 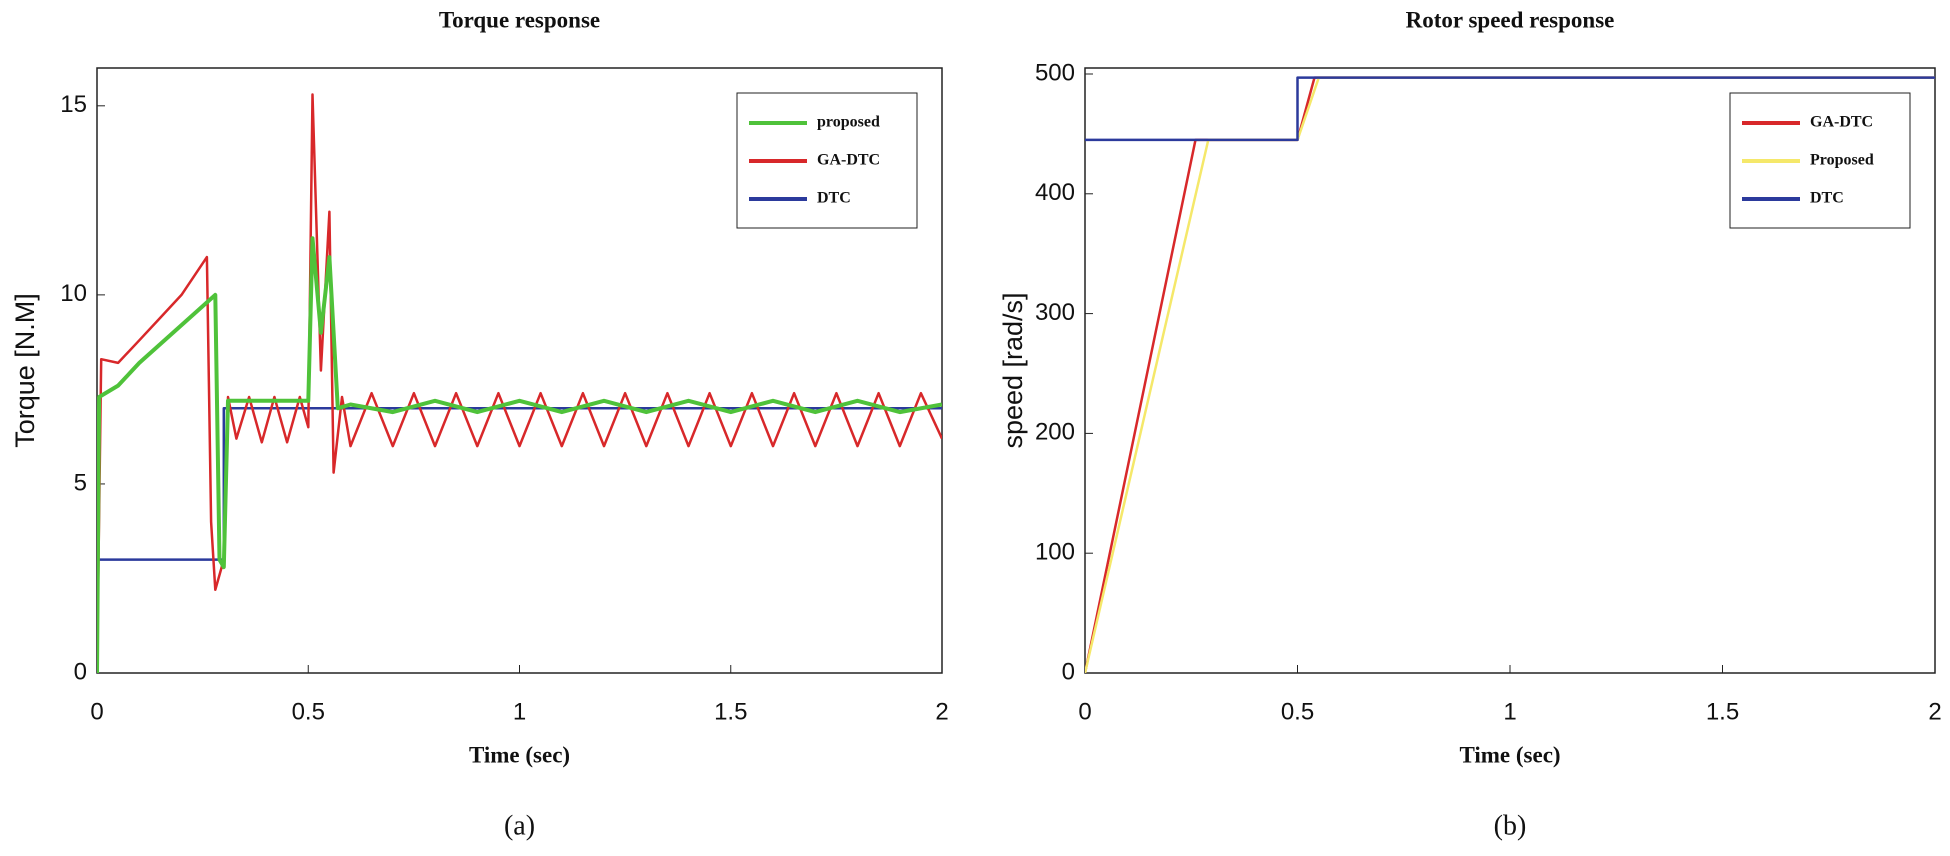 I want to click on legend-label: Proposed, so click(x=1842, y=160).